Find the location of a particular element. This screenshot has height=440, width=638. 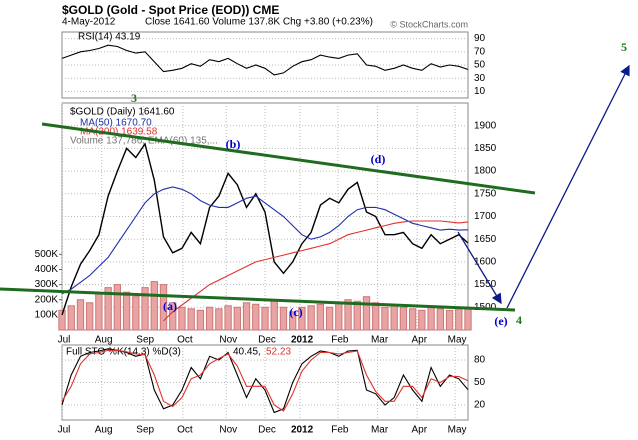

y-tick-label: 10 is located at coordinates (480, 91).